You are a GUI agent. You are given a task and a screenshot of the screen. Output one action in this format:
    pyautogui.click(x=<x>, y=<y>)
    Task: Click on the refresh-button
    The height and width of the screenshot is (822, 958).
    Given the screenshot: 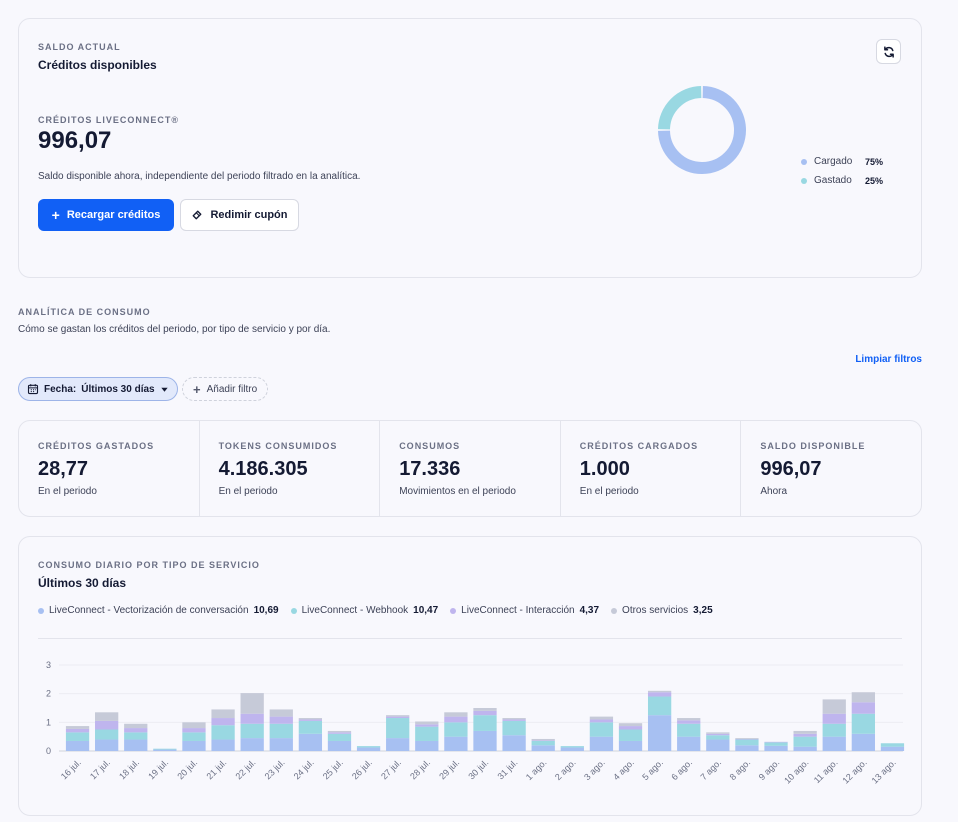 What is the action you would take?
    pyautogui.click(x=888, y=51)
    